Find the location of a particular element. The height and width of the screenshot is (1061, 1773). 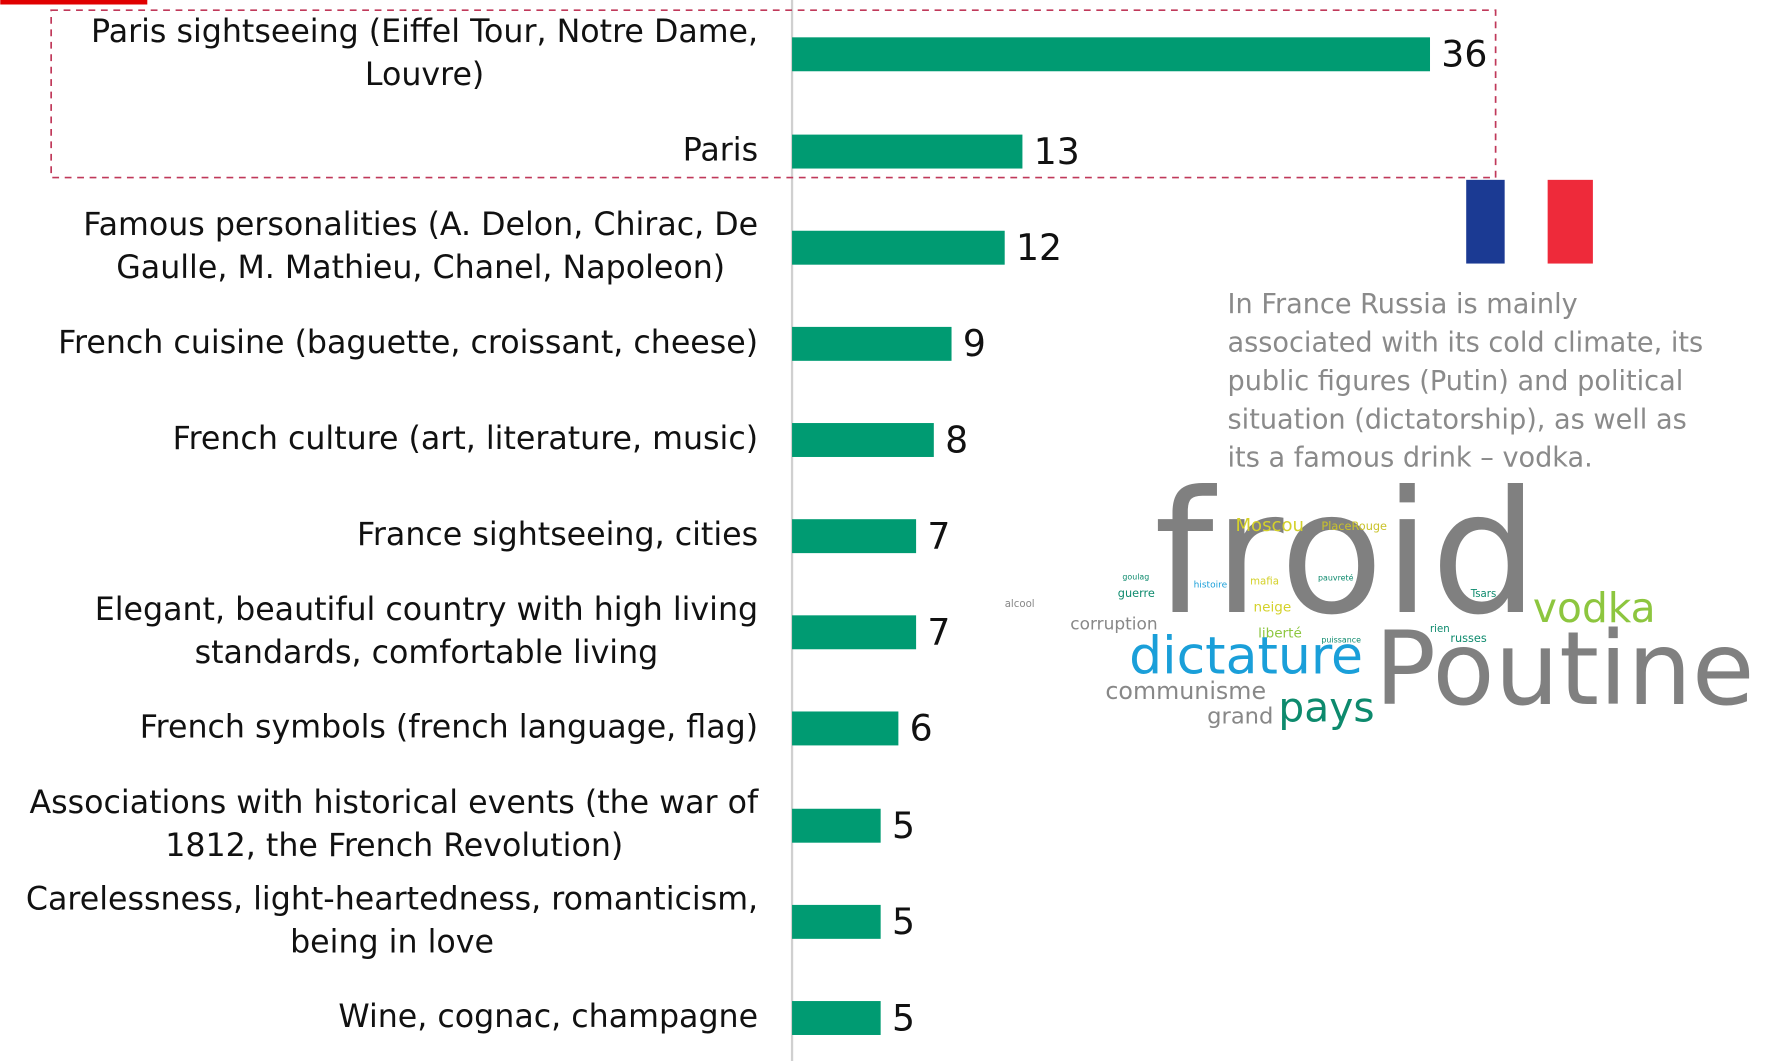

cloud-word: alcool is located at coordinates (1020, 604).